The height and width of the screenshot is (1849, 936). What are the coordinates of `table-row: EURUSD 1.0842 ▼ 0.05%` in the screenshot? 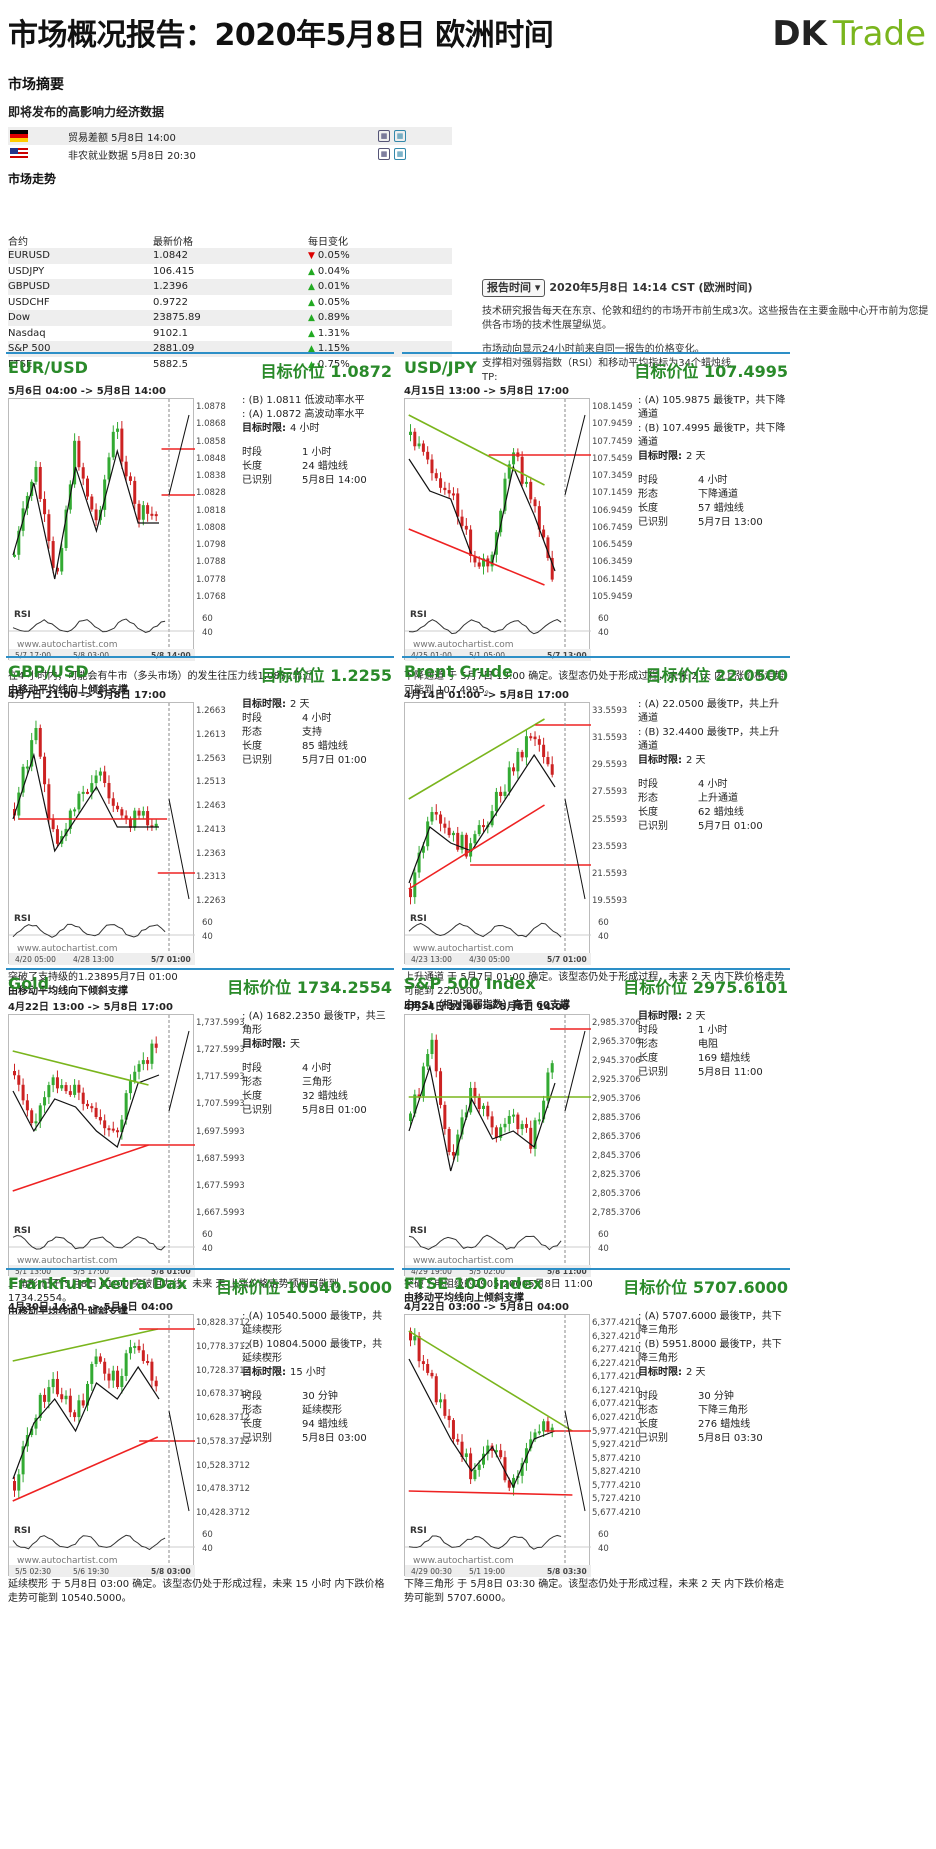 It's located at (230, 256).